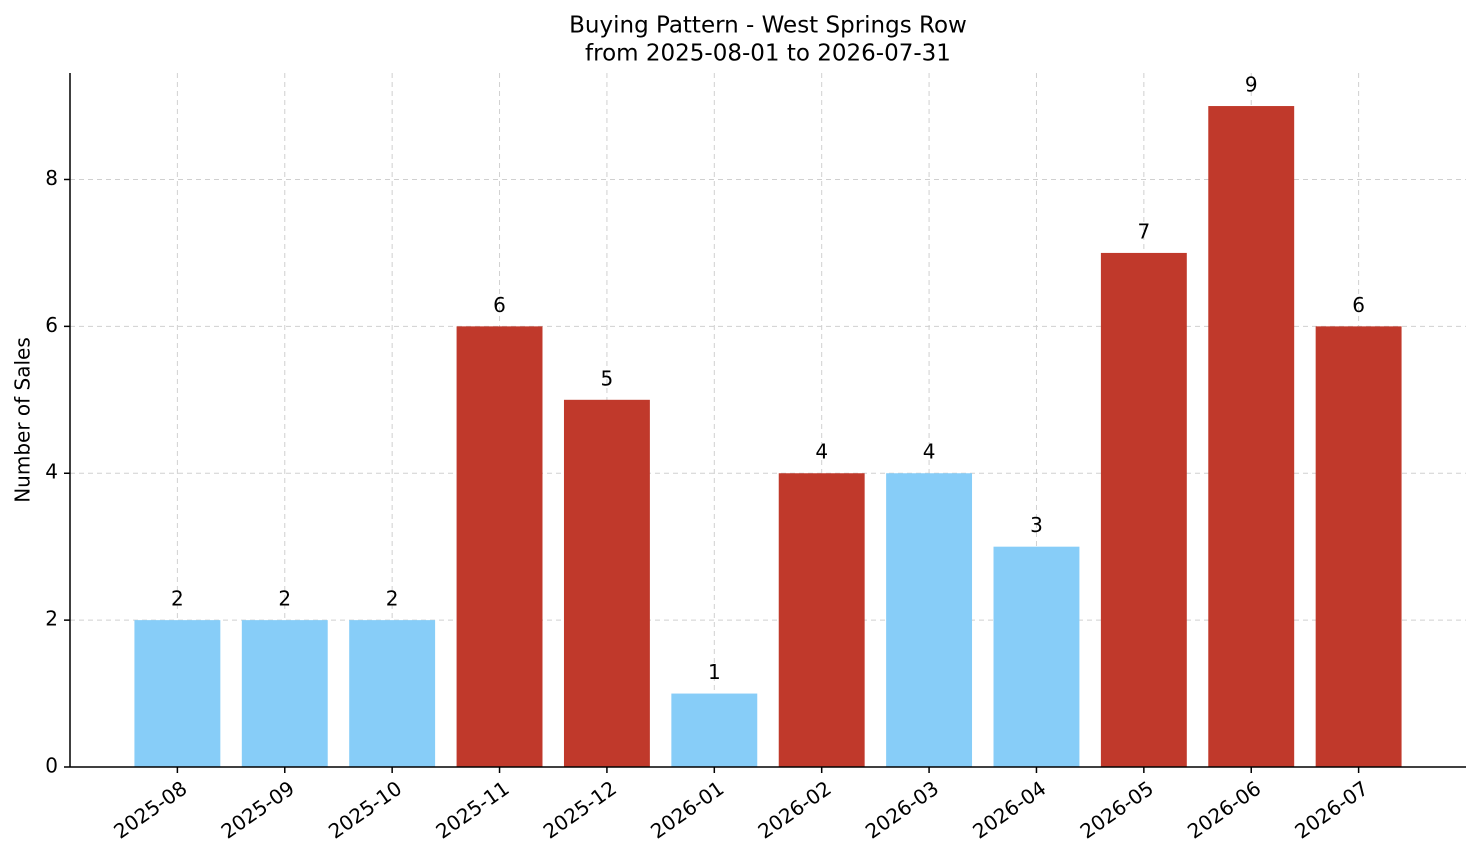 This screenshot has width=1481, height=863. I want to click on chart-subtitle: from 2025-08-01 to 2026-07-31, so click(768, 54).